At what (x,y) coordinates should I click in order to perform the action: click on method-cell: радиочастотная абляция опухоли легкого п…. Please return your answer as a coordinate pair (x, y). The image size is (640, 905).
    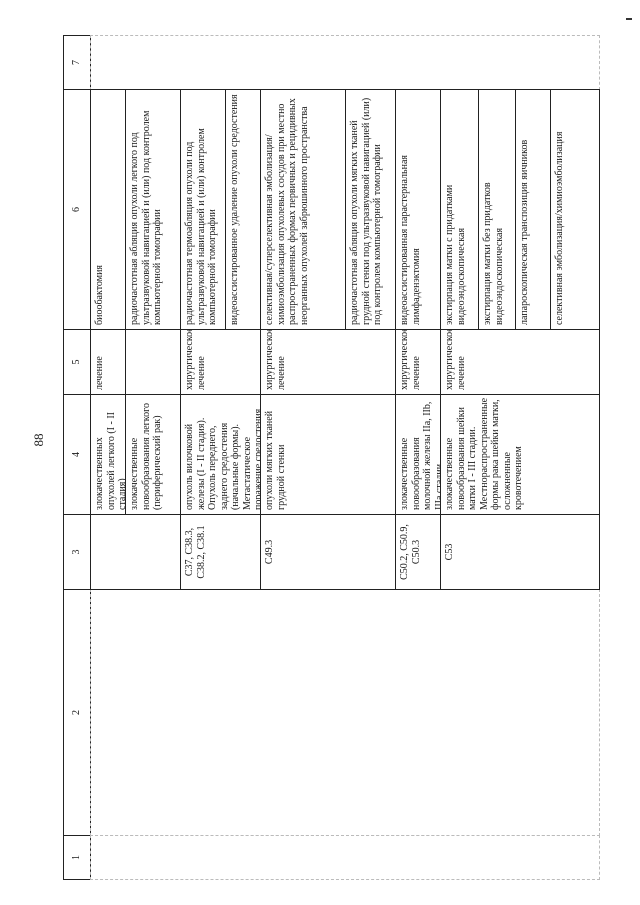
    Looking at the image, I should click on (153, 209).